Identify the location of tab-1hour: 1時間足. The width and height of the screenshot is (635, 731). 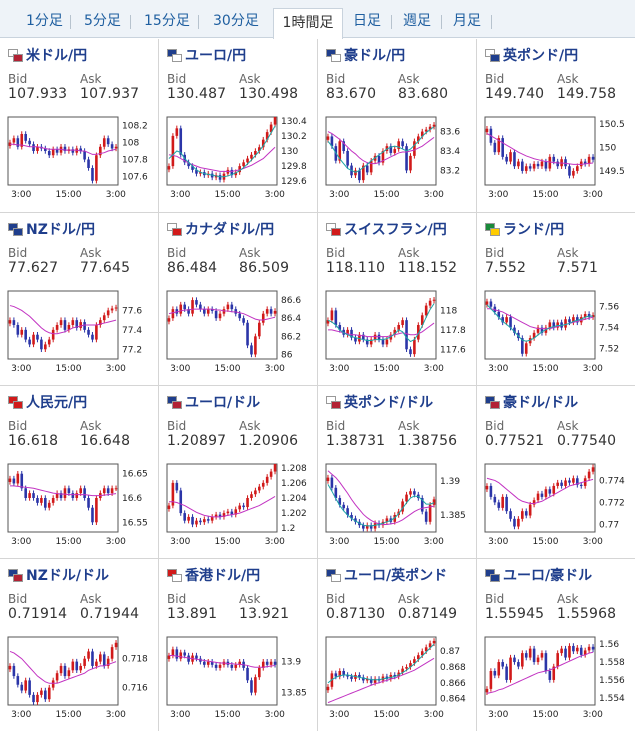
(308, 23).